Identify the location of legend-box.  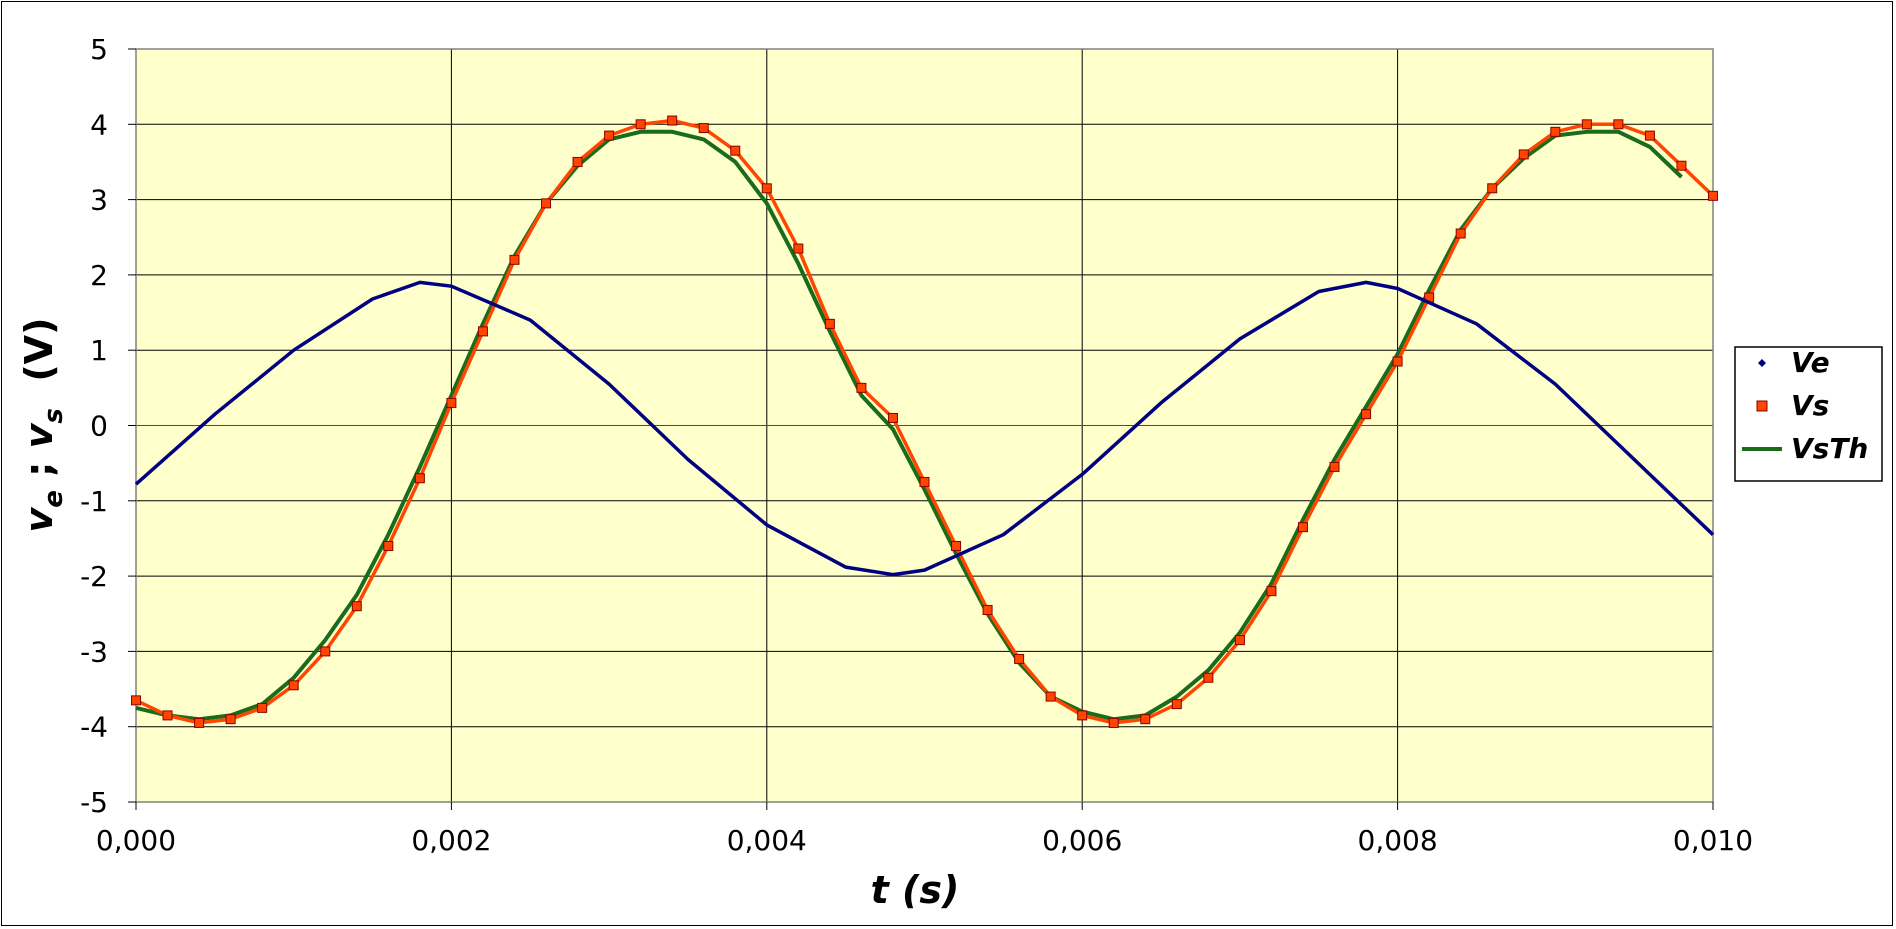
(1808, 414).